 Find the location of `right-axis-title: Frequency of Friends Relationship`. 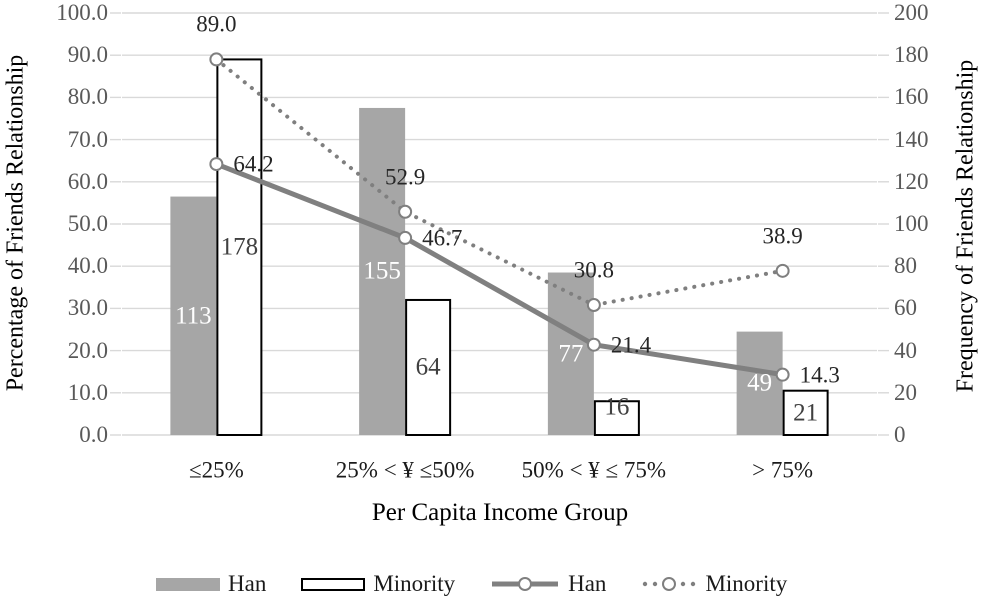

right-axis-title: Frequency of Friends Relationship is located at coordinates (965, 226).